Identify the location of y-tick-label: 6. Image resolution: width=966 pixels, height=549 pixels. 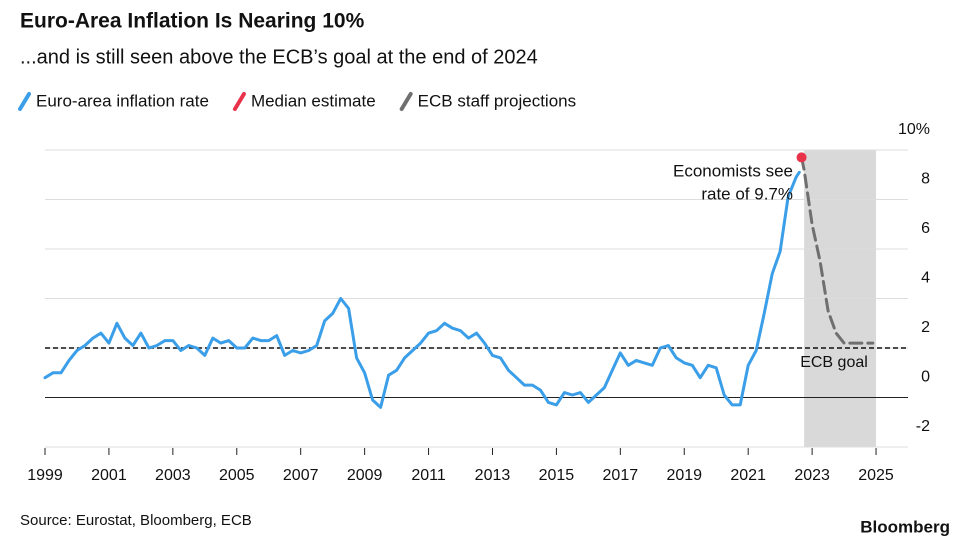
(925, 228).